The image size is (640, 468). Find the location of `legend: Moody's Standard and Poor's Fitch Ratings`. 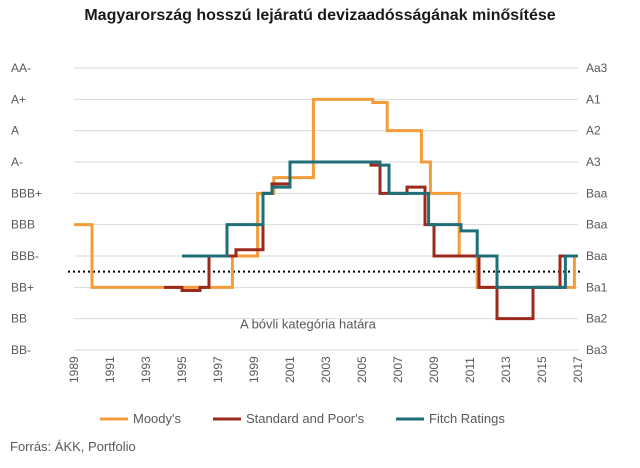

legend: Moody's Standard and Poor's Fitch Ratings is located at coordinates (302, 418).